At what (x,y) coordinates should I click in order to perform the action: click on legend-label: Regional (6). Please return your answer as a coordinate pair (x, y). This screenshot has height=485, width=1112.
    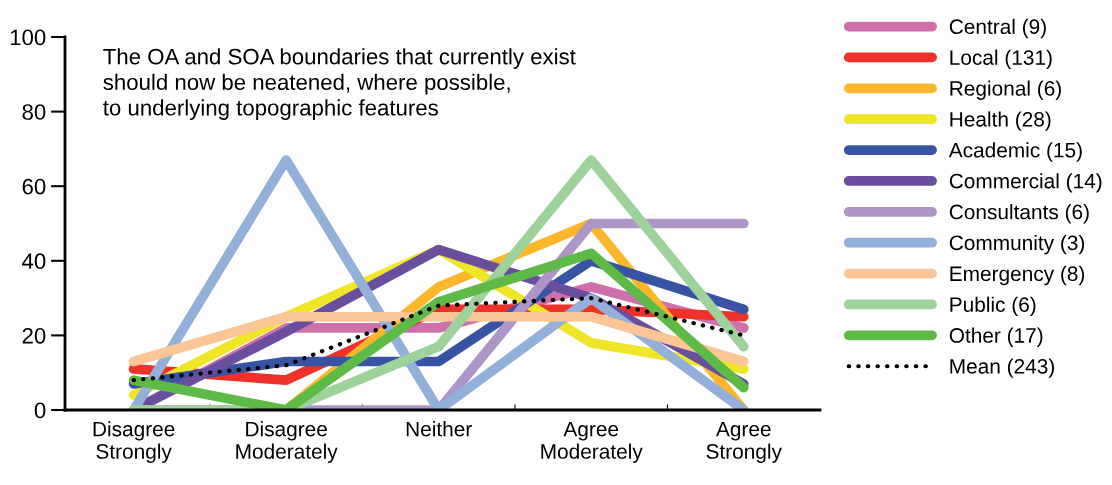
    Looking at the image, I should click on (1005, 90).